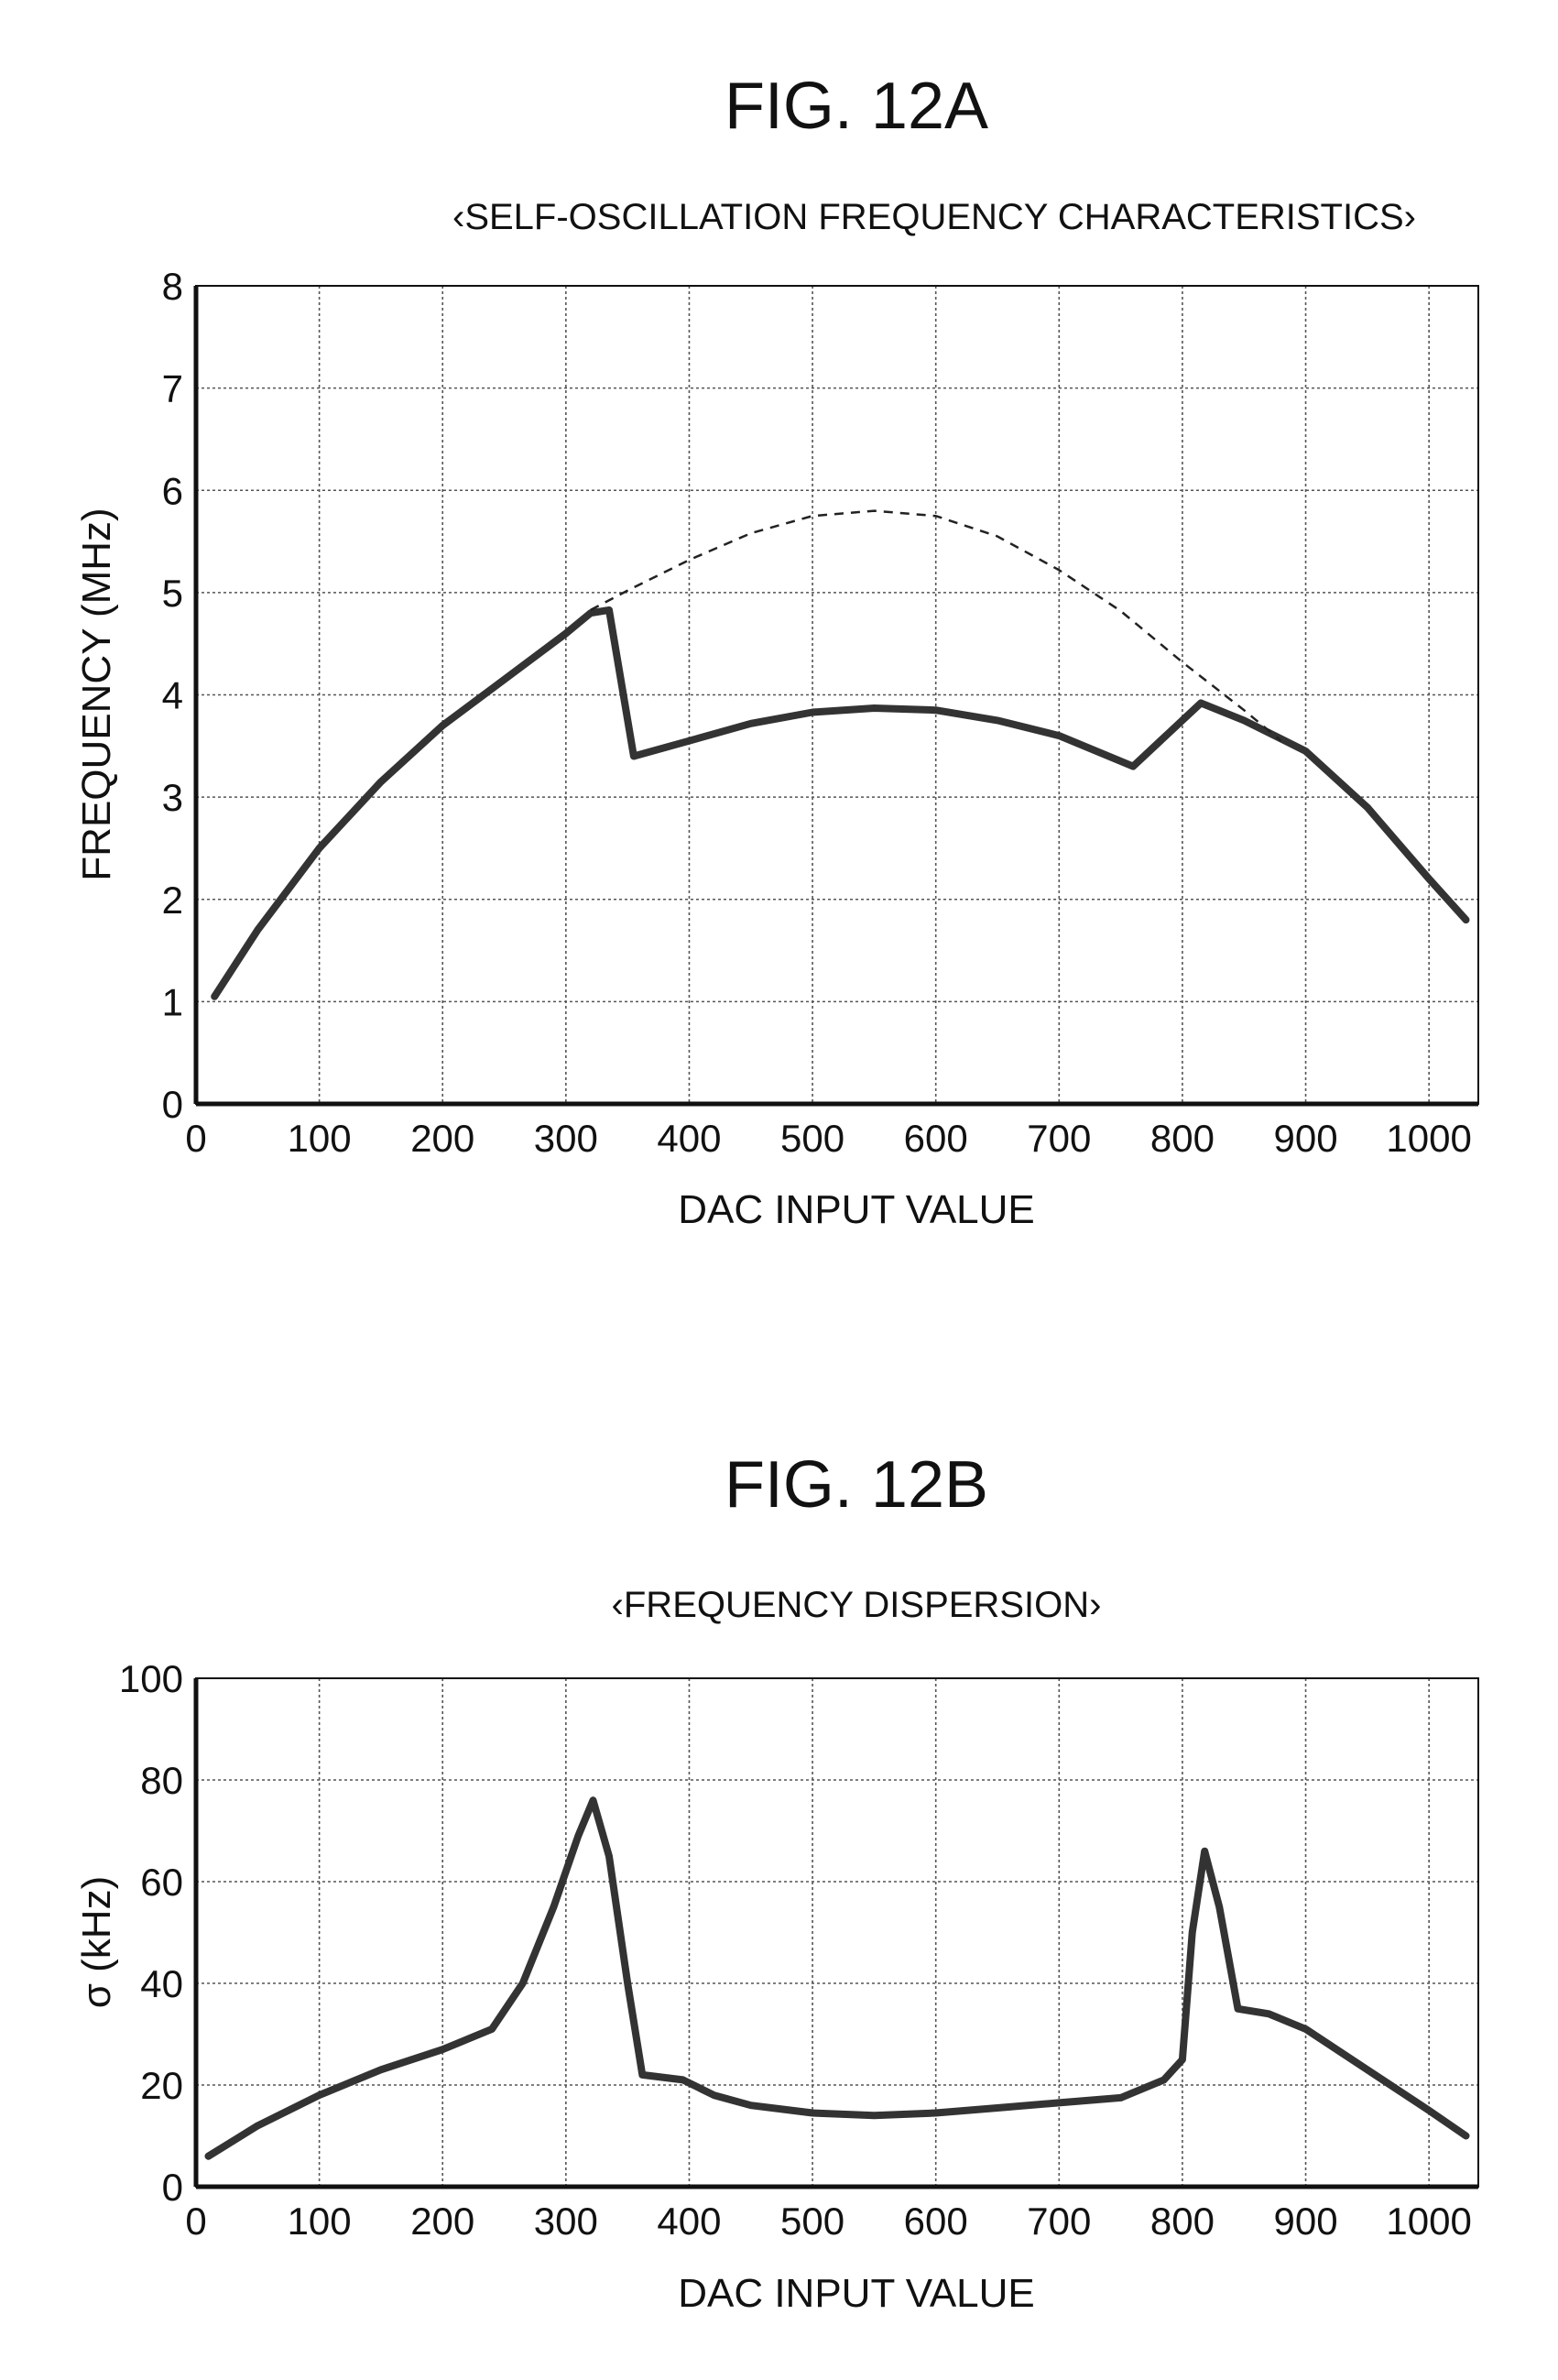  What do you see at coordinates (172, 490) in the screenshot?
I see `y-tick-label: 6` at bounding box center [172, 490].